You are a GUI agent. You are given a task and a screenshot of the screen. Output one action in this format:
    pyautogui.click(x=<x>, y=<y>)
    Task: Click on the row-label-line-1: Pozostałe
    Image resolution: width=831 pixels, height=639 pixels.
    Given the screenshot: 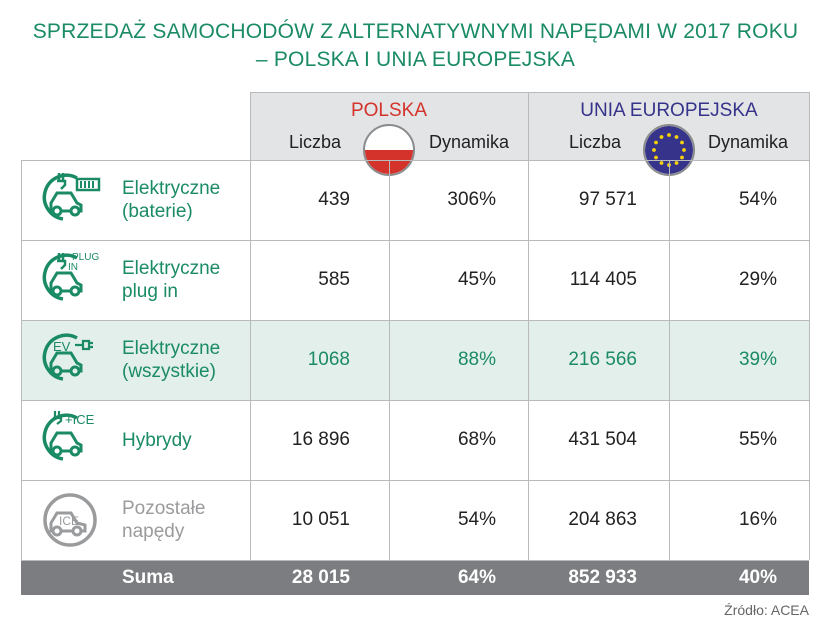 What is the action you would take?
    pyautogui.click(x=164, y=508)
    